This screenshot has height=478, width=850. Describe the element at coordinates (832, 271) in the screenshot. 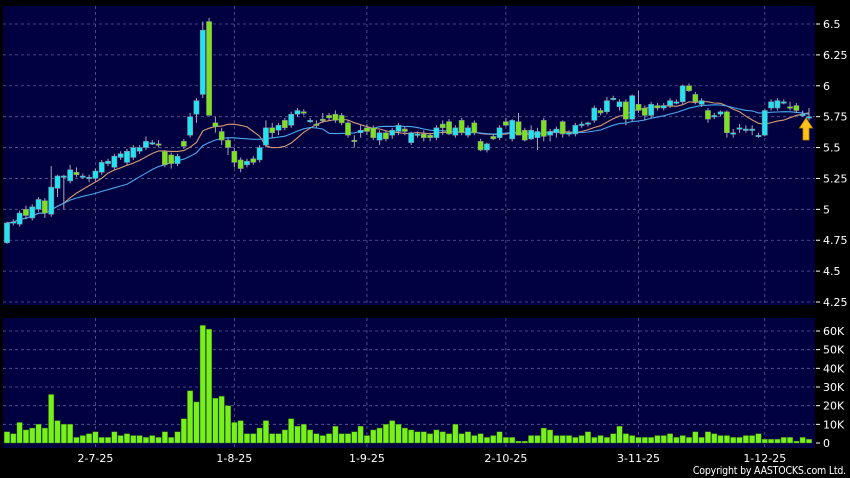

I see `price-tick-label: 4.5` at that location.